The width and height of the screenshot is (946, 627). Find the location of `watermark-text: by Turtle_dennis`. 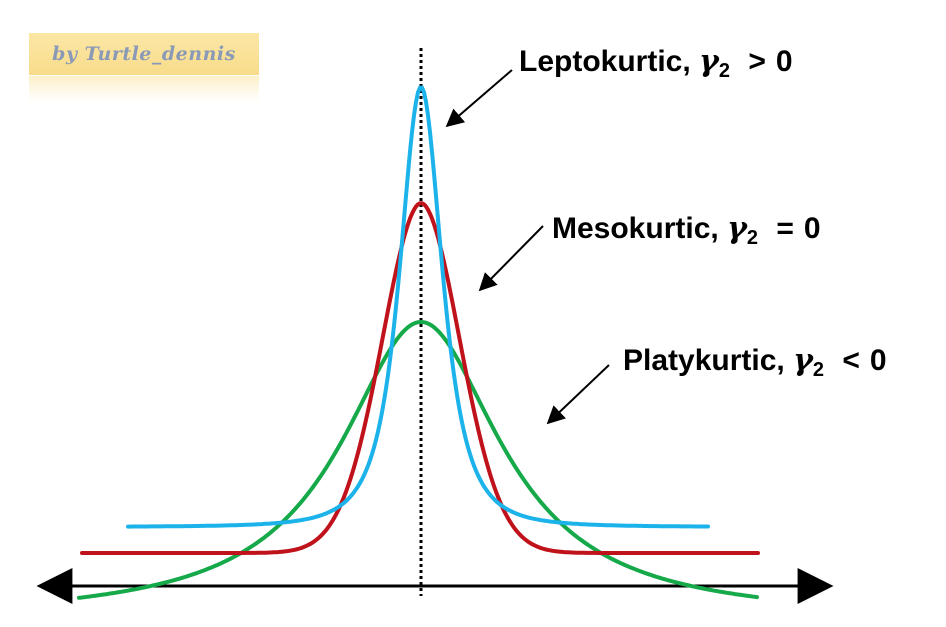

watermark-text: by Turtle_dennis is located at coordinates (144, 54).